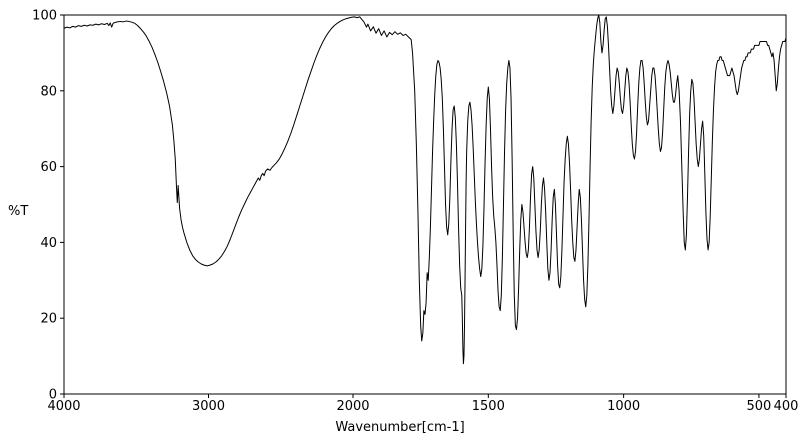 The height and width of the screenshot is (441, 800). What do you see at coordinates (63, 406) in the screenshot?
I see `x-tick-label-4000: 4000` at bounding box center [63, 406].